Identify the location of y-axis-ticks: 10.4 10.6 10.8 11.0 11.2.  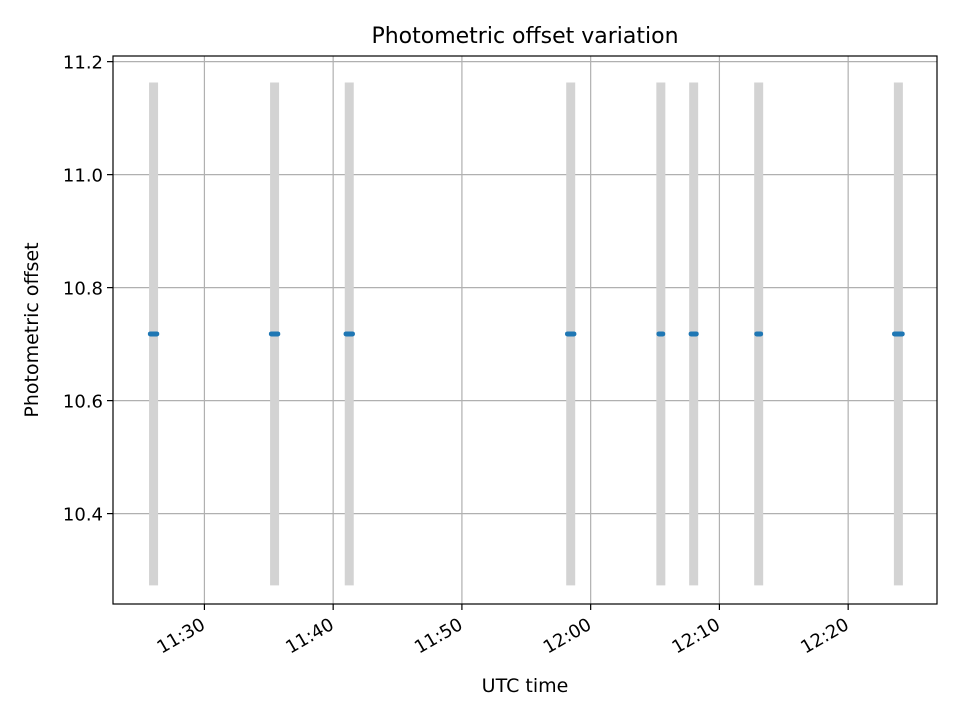
(88, 289).